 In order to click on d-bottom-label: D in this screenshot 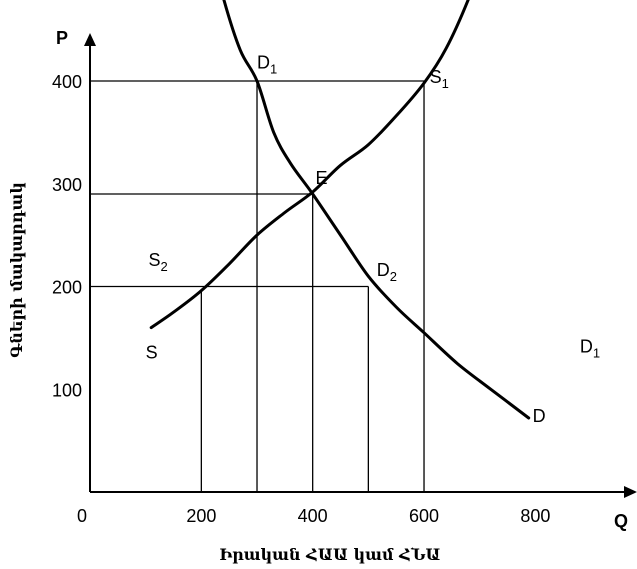, I will do `click(539, 416)`.